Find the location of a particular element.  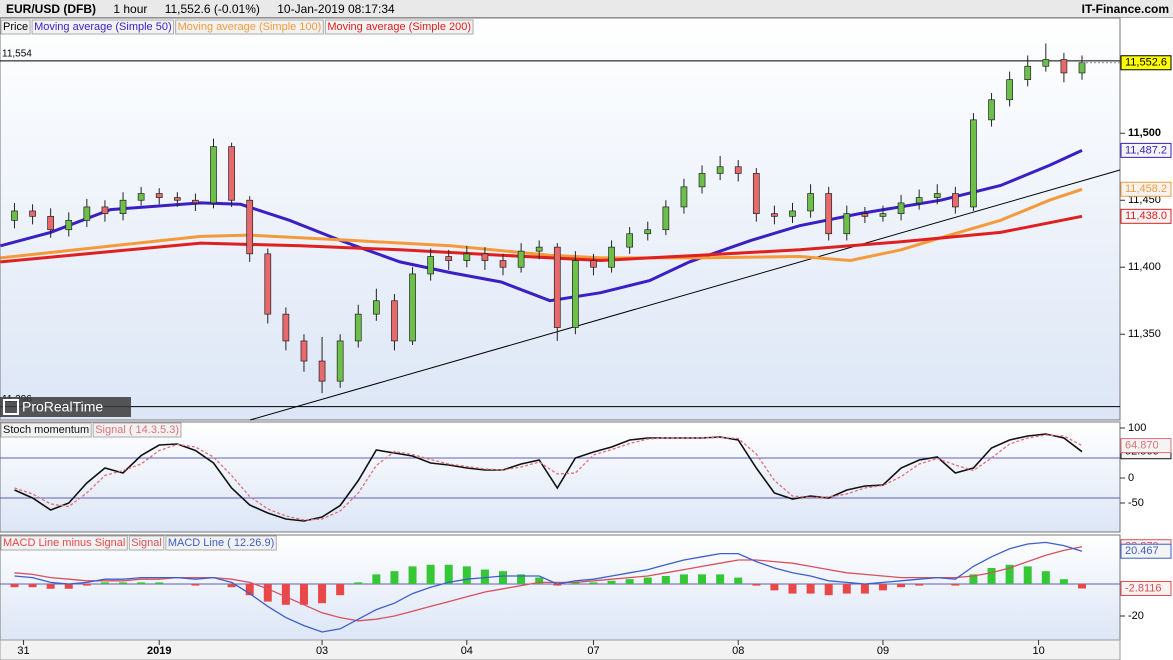

value-label: 11,552.6 is located at coordinates (1146, 63).